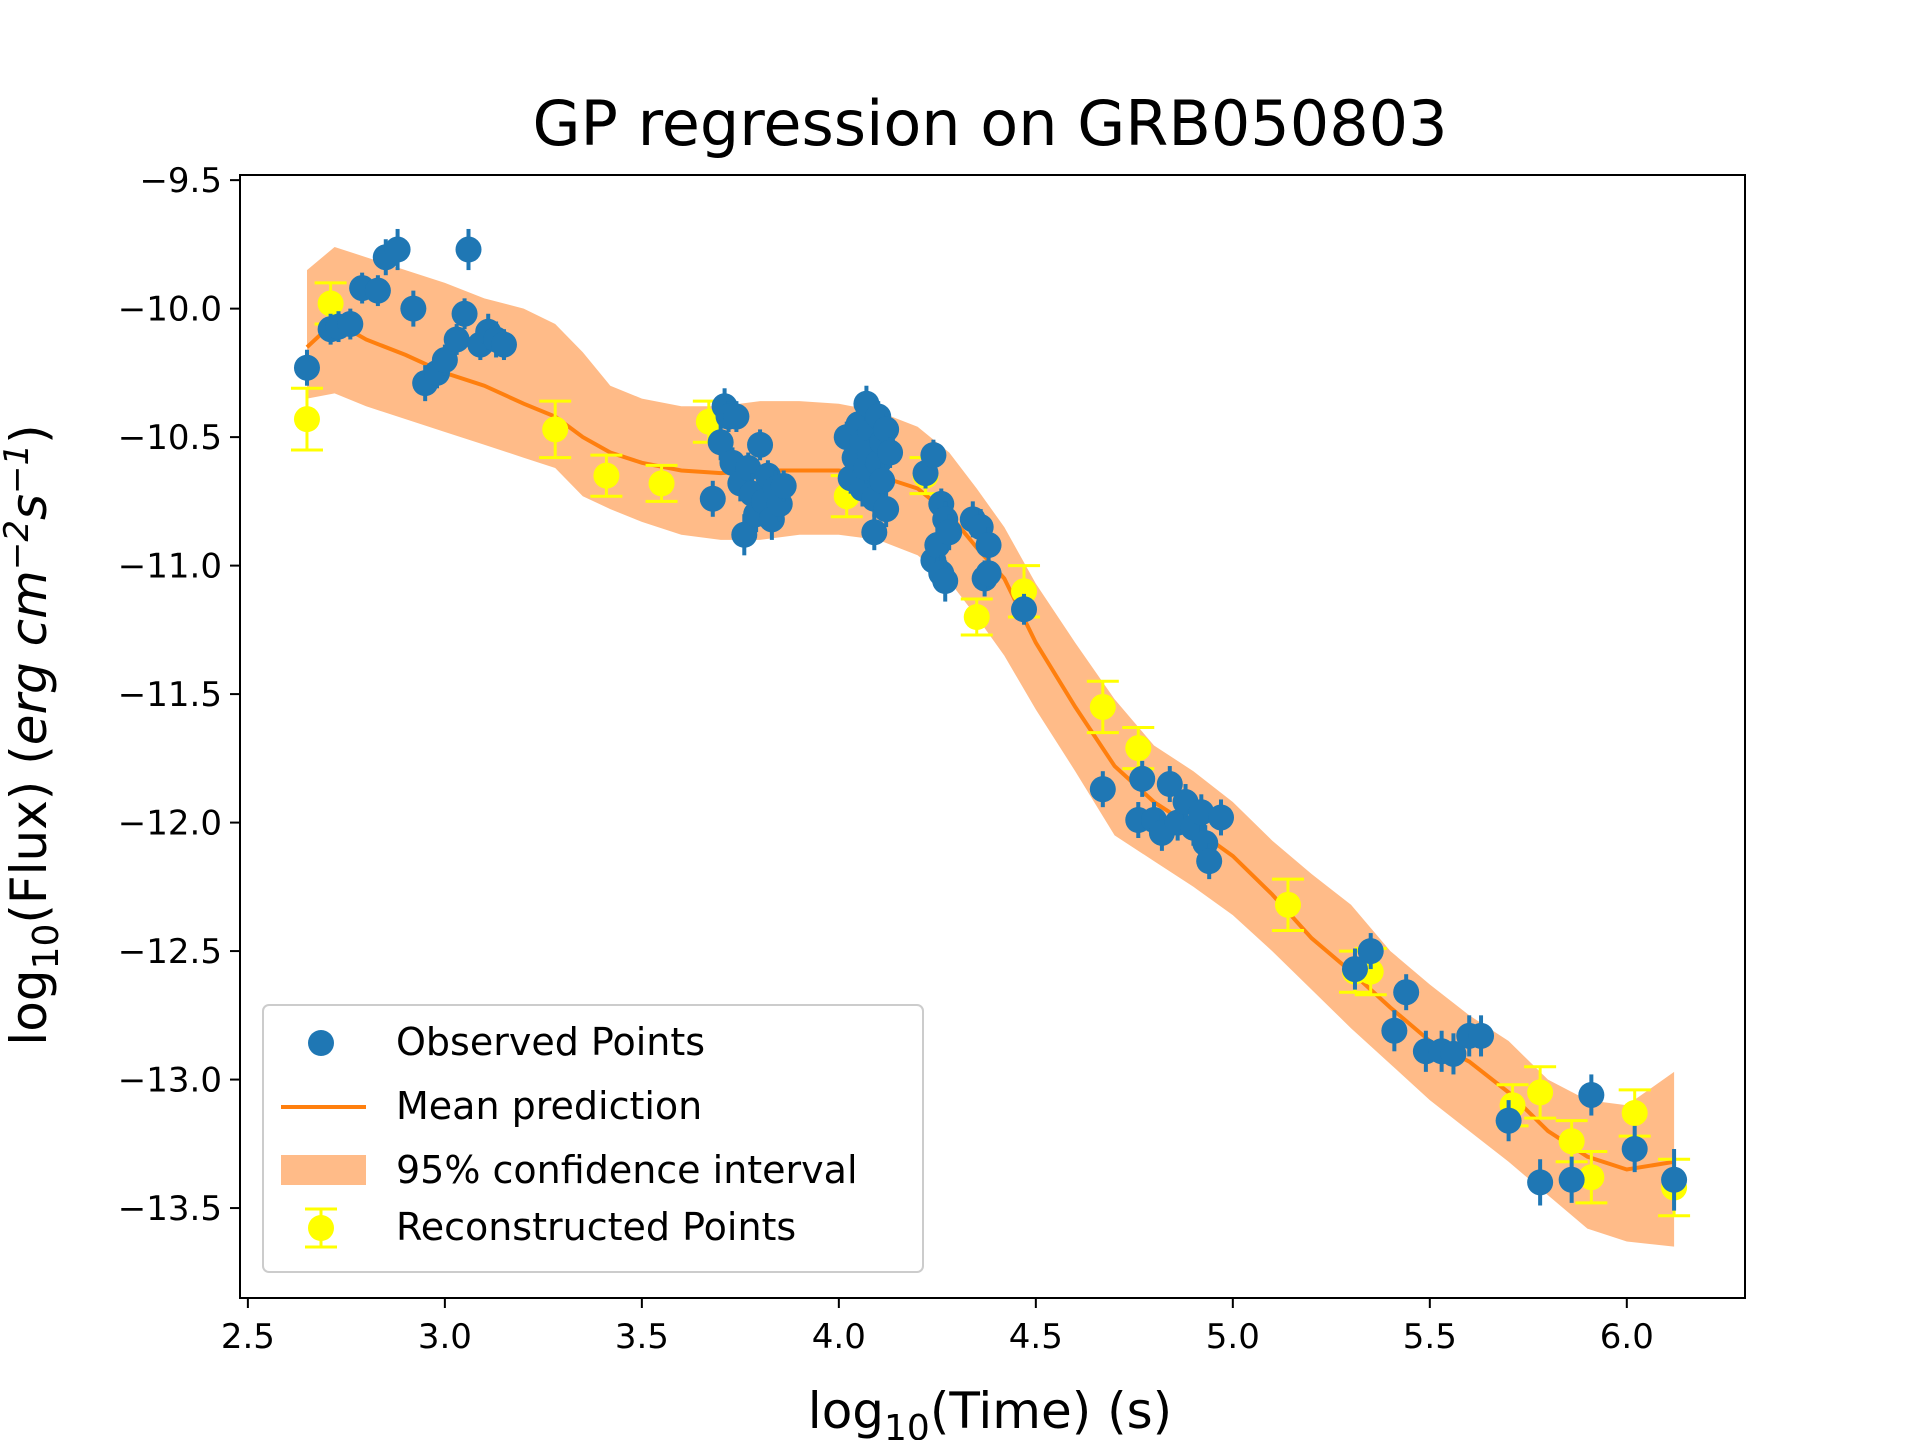  I want to click on y-tick-label: −9.5, so click(180, 181).